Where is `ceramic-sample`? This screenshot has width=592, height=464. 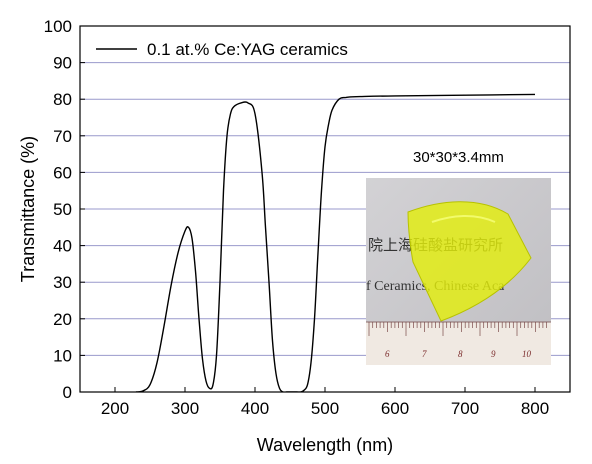
ceramic-sample is located at coordinates (469, 261).